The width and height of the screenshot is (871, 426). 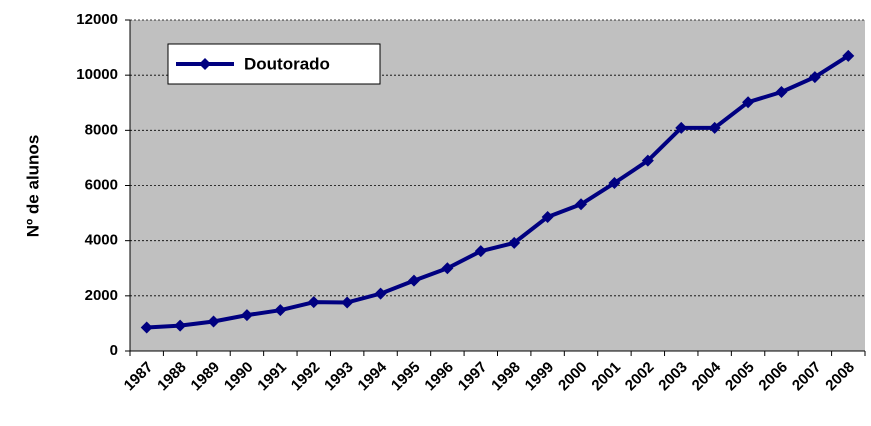 I want to click on x-tick-label: 1994, so click(x=373, y=376).